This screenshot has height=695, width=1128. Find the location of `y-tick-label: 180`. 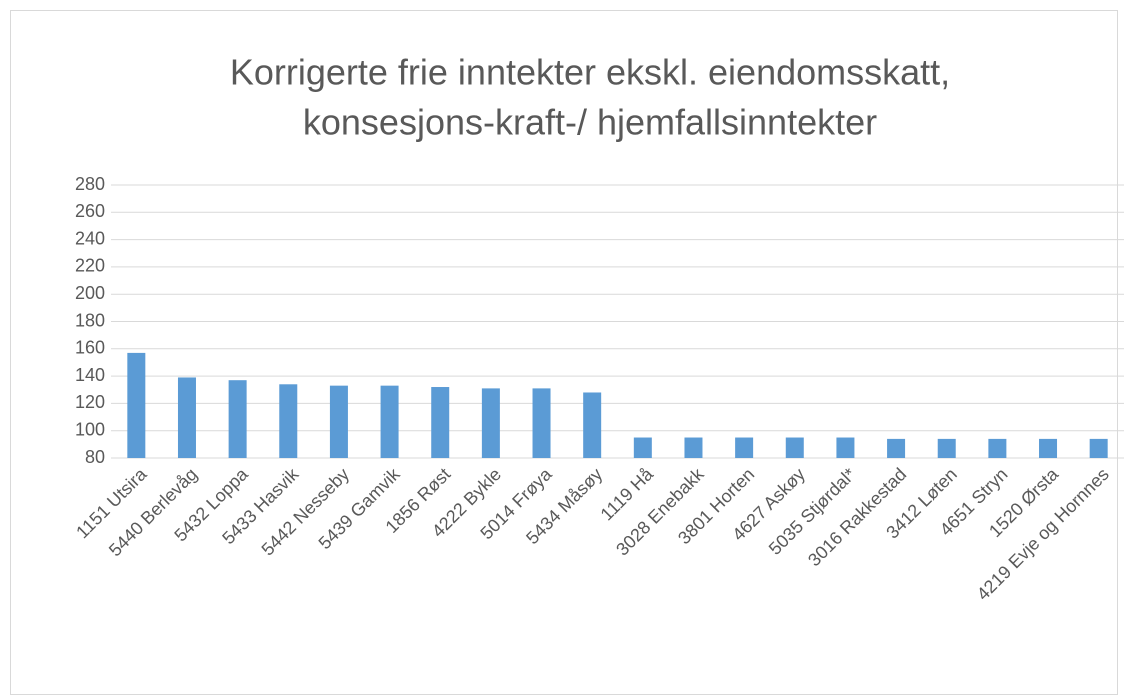

y-tick-label: 180 is located at coordinates (90, 320).